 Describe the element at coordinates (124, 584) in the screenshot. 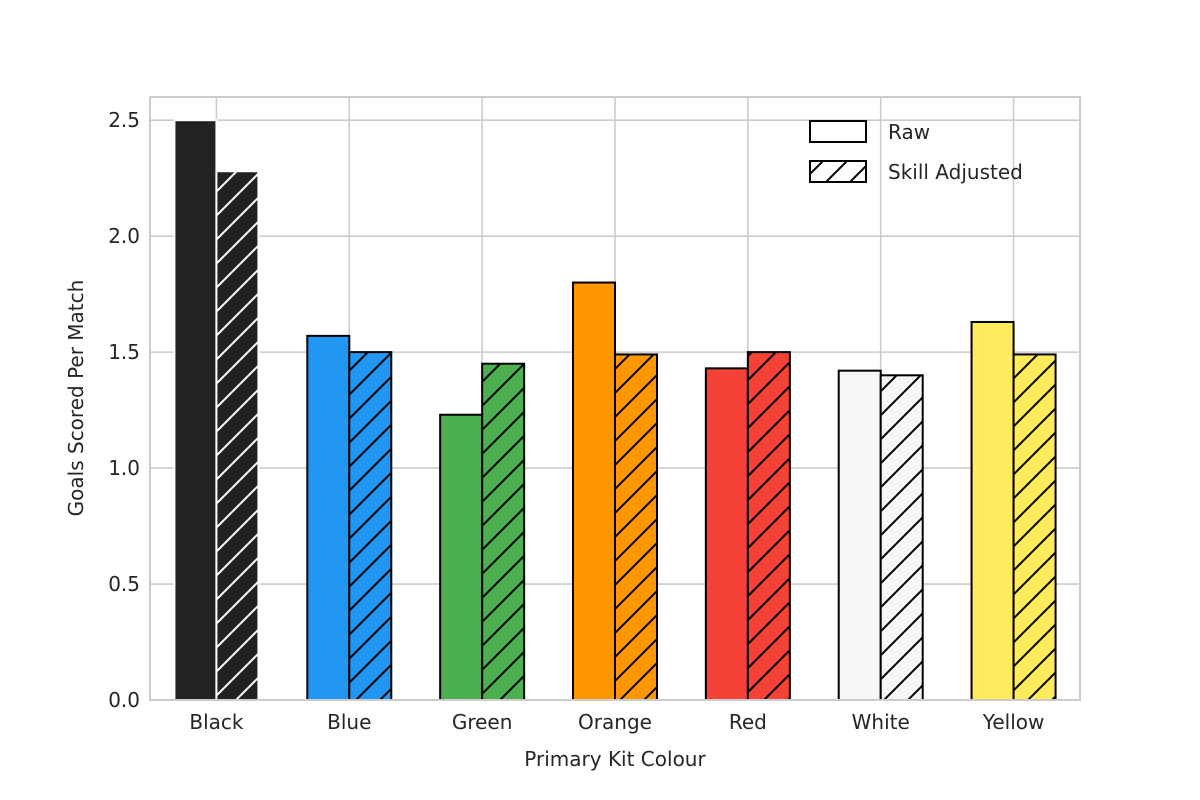

I see `y-tick-label: 0.5` at that location.